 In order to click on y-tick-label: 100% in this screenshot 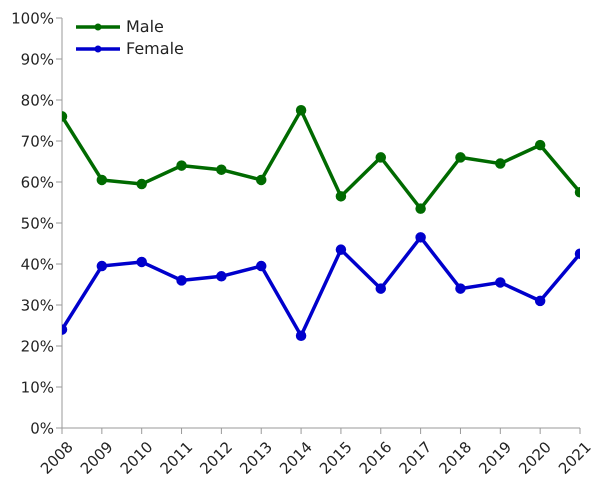, I will do `click(32, 18)`.